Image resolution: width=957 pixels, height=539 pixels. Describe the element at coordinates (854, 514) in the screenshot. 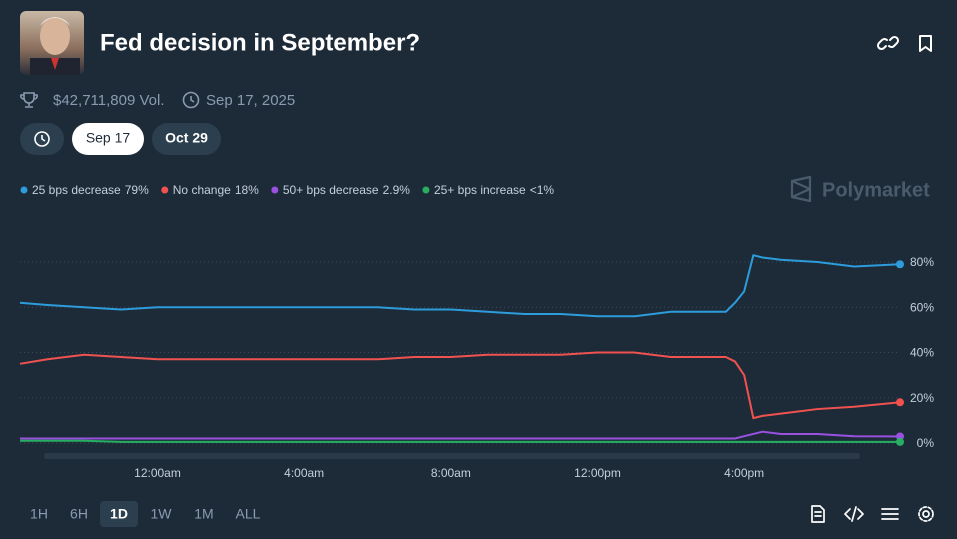

I see `embed-icon` at that location.